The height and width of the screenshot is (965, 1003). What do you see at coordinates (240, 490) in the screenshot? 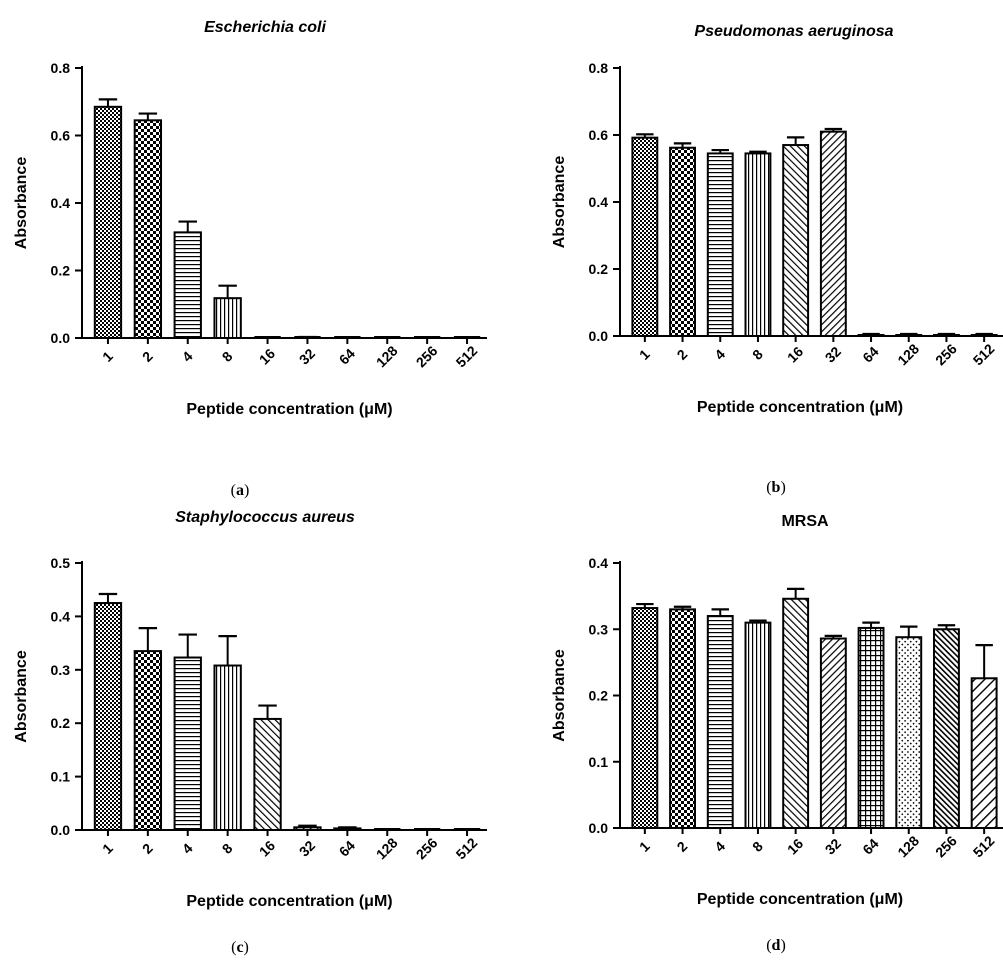
I see `panel-label: (a)` at bounding box center [240, 490].